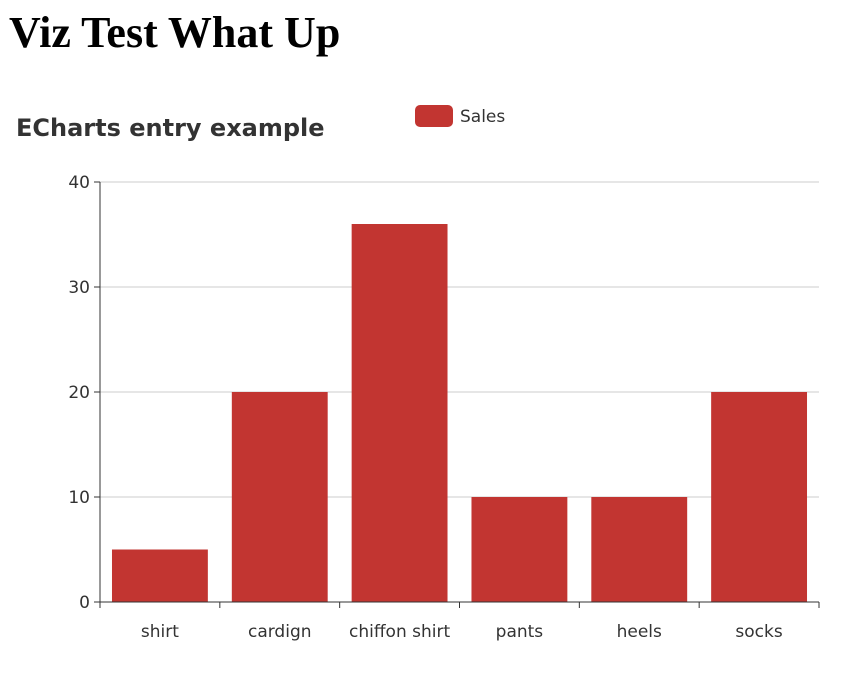  I want to click on bar-pants, so click(519, 549).